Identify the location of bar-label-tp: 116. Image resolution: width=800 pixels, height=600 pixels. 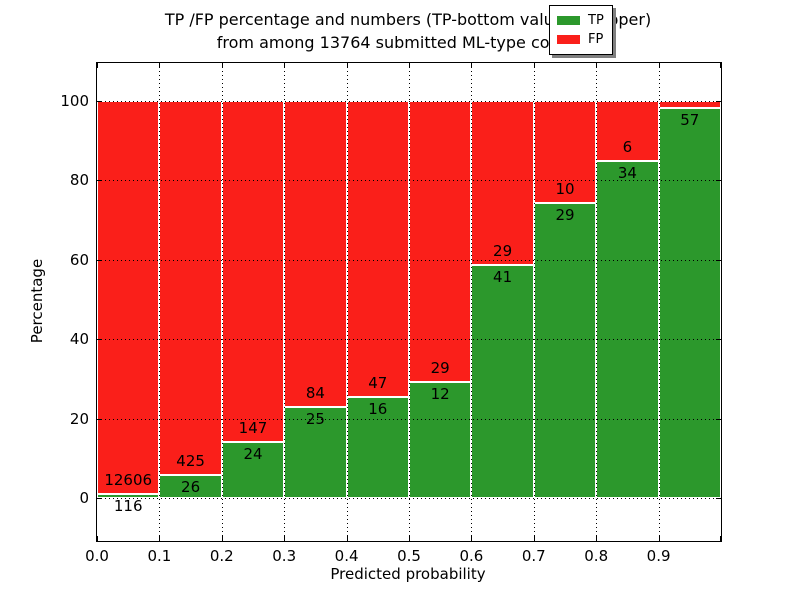
(128, 506).